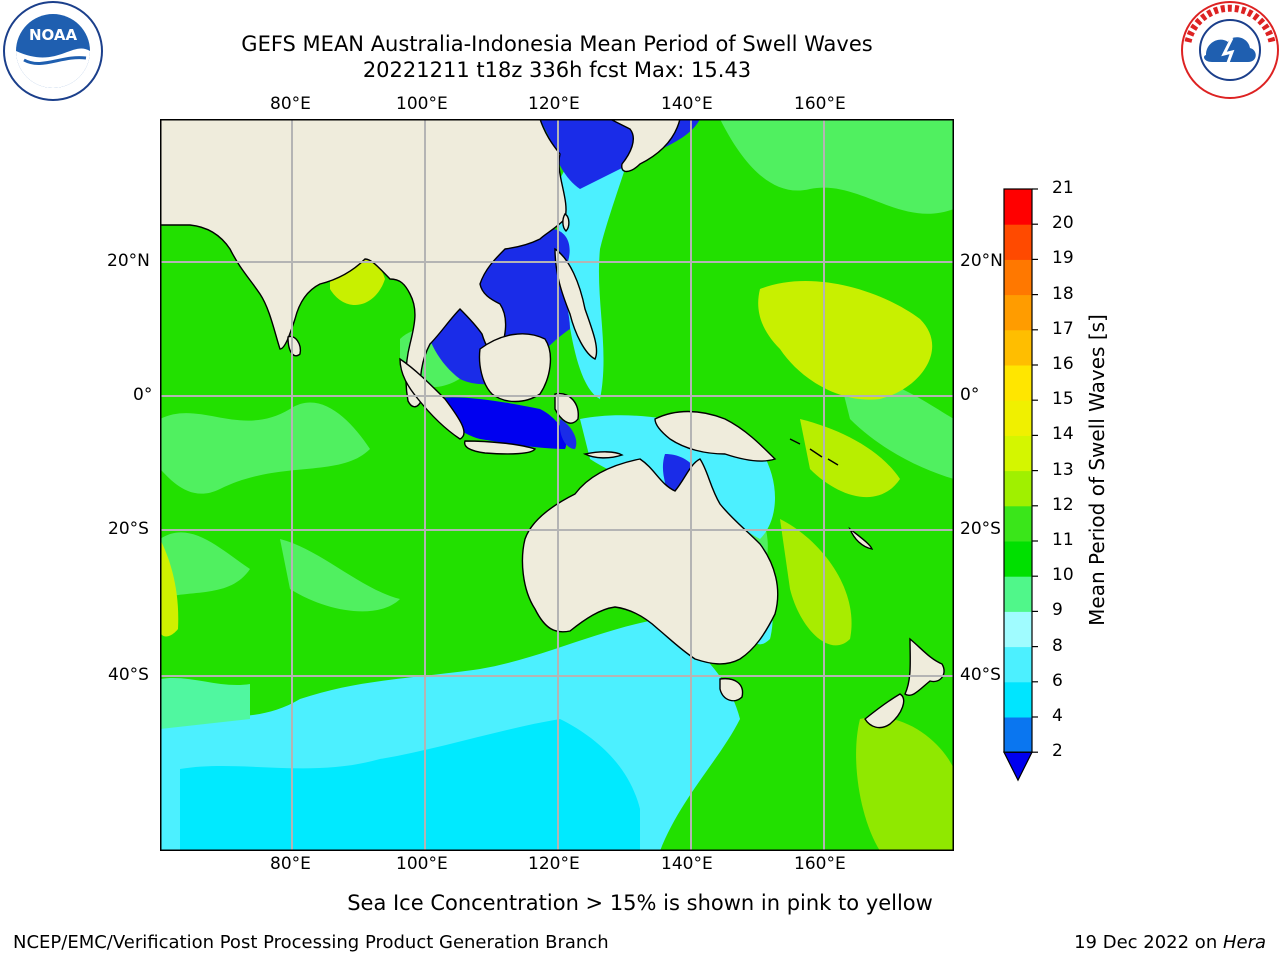 This screenshot has height=960, width=1280. What do you see at coordinates (128, 529) in the screenshot?
I see `lat-tick-left-20s: 20°S` at bounding box center [128, 529].